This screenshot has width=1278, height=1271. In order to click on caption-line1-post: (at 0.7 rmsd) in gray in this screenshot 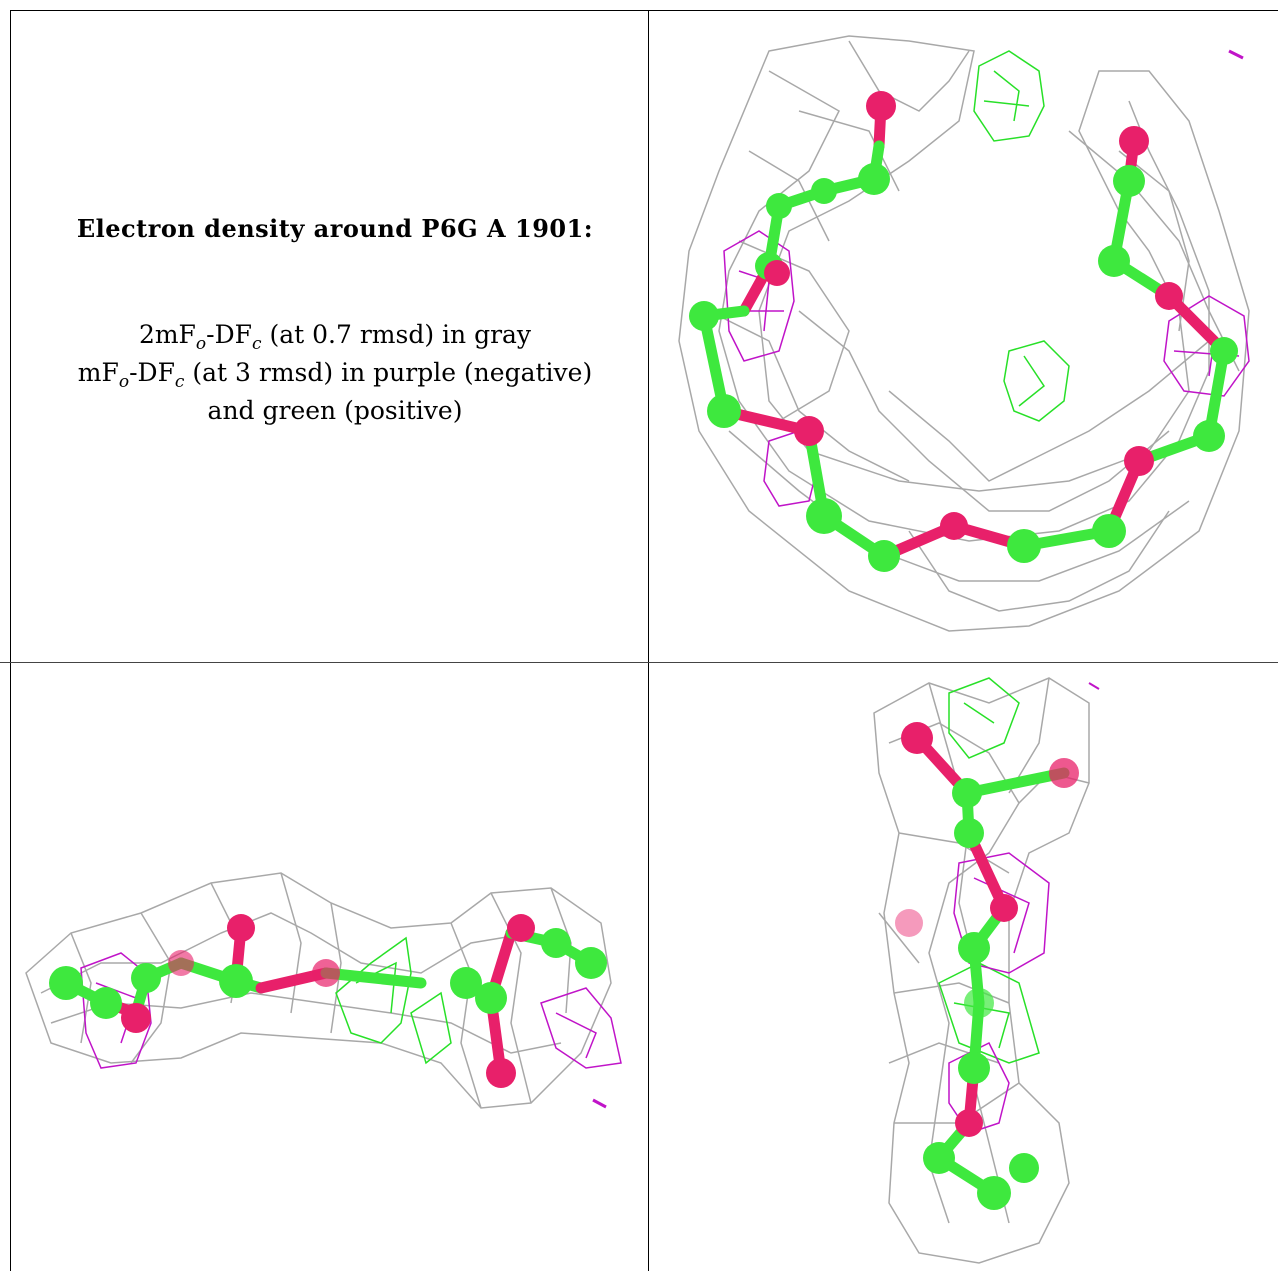, I will do `click(396, 334)`.